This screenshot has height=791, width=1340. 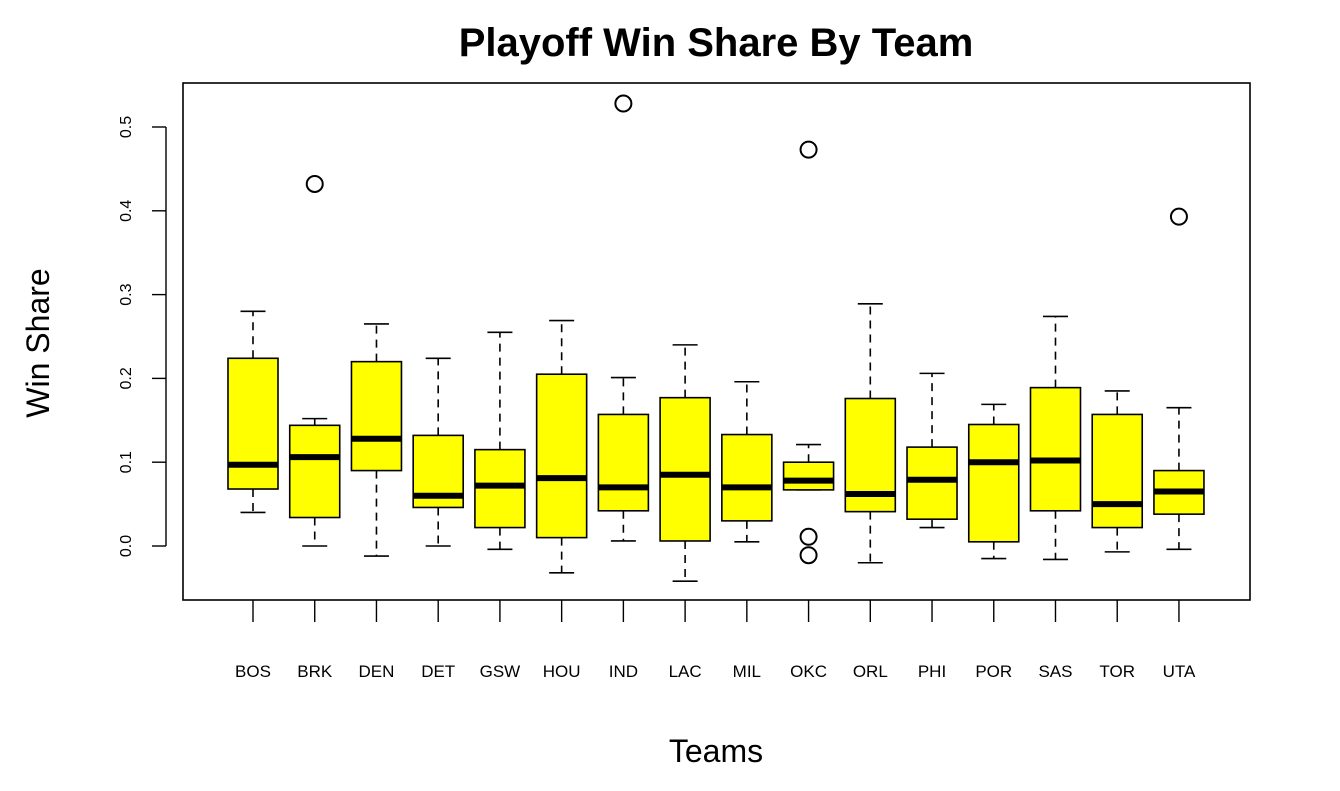 What do you see at coordinates (932, 671) in the screenshot?
I see `x-tick-label: PHI` at bounding box center [932, 671].